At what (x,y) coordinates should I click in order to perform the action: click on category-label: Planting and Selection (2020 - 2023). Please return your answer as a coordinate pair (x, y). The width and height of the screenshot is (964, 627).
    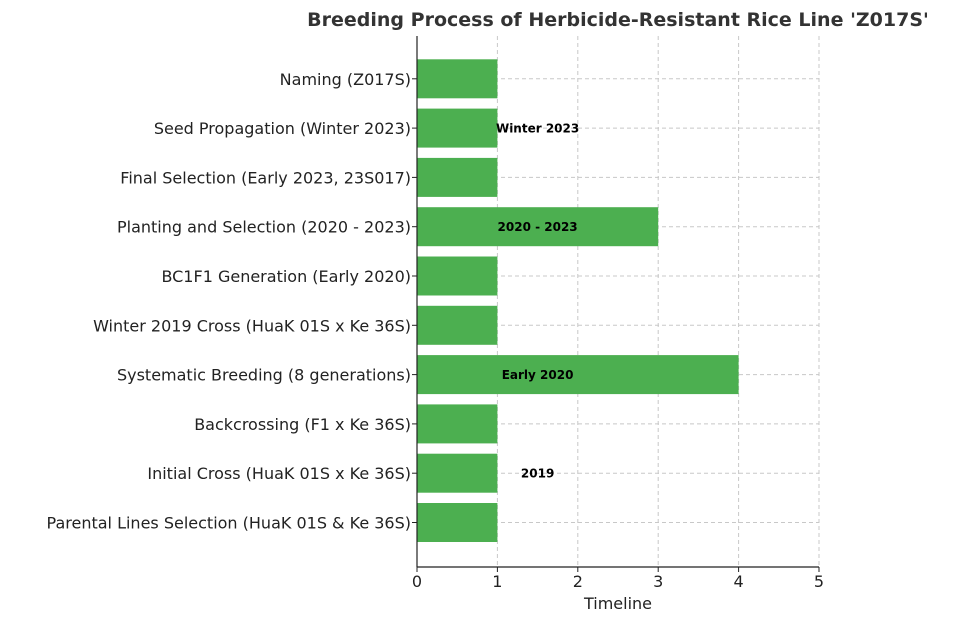
    Looking at the image, I should click on (264, 227).